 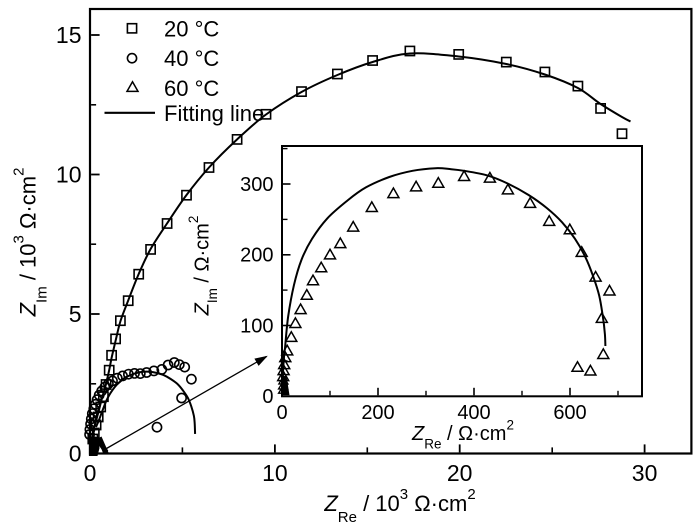 What do you see at coordinates (75, 314) in the screenshot?
I see `svg-text: 5` at bounding box center [75, 314].